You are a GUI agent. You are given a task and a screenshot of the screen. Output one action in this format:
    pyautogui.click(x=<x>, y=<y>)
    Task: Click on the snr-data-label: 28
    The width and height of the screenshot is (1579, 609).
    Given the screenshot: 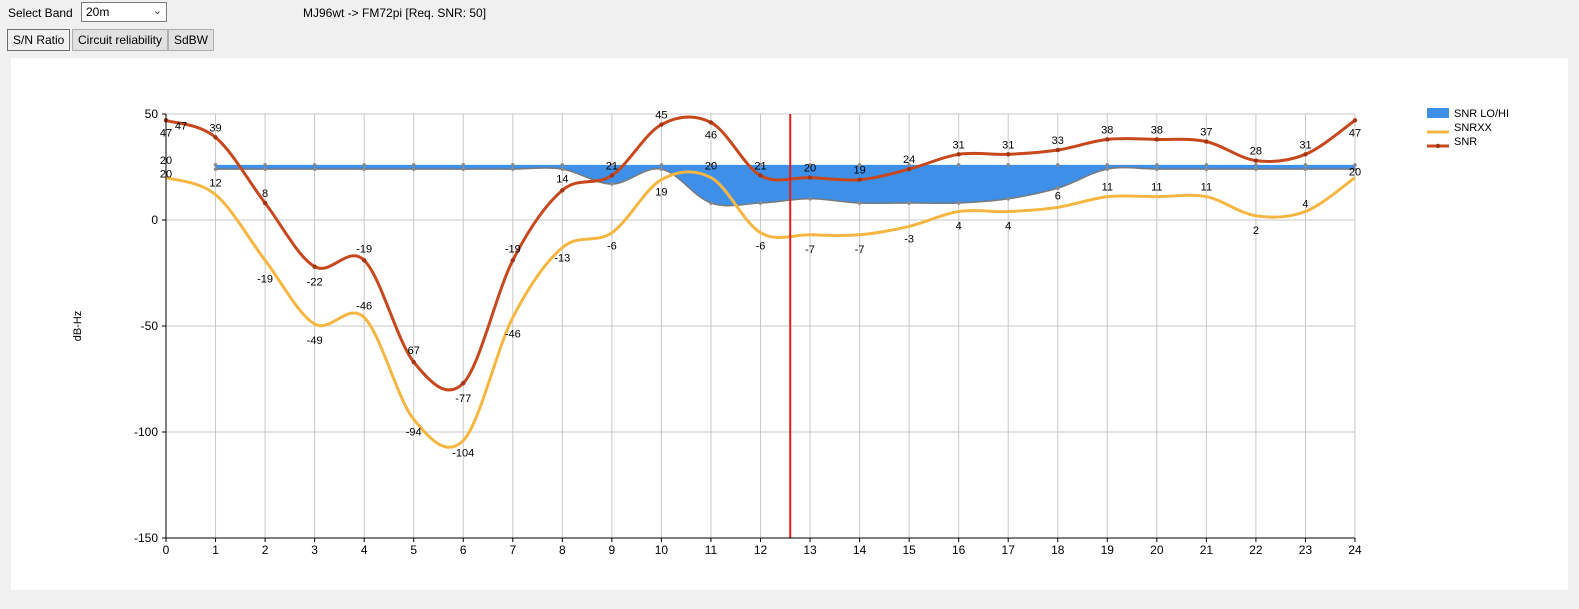 What is the action you would take?
    pyautogui.click(x=1256, y=152)
    